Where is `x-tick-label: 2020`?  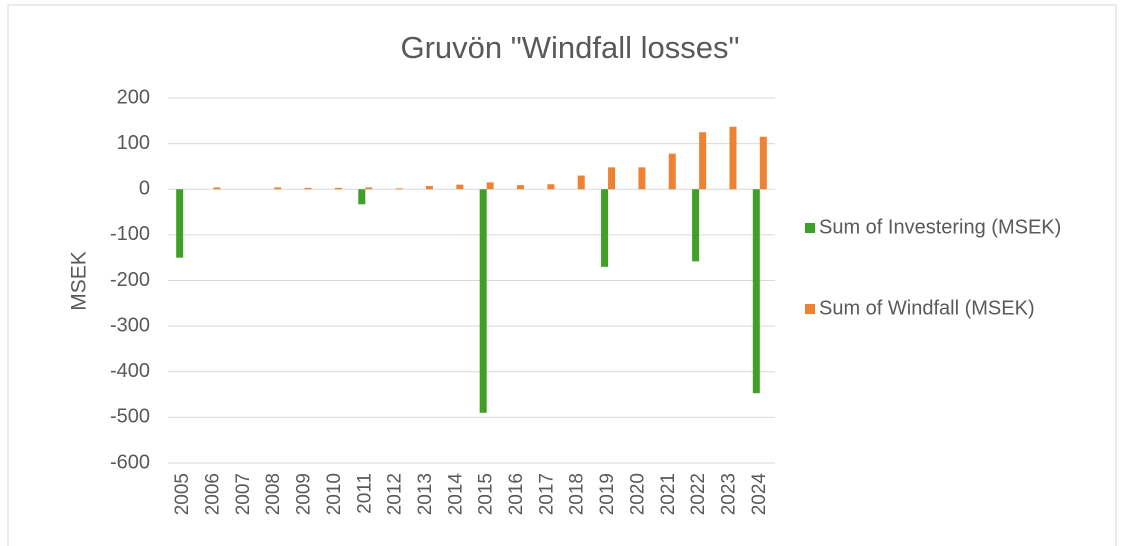 x-tick-label: 2020 is located at coordinates (637, 494).